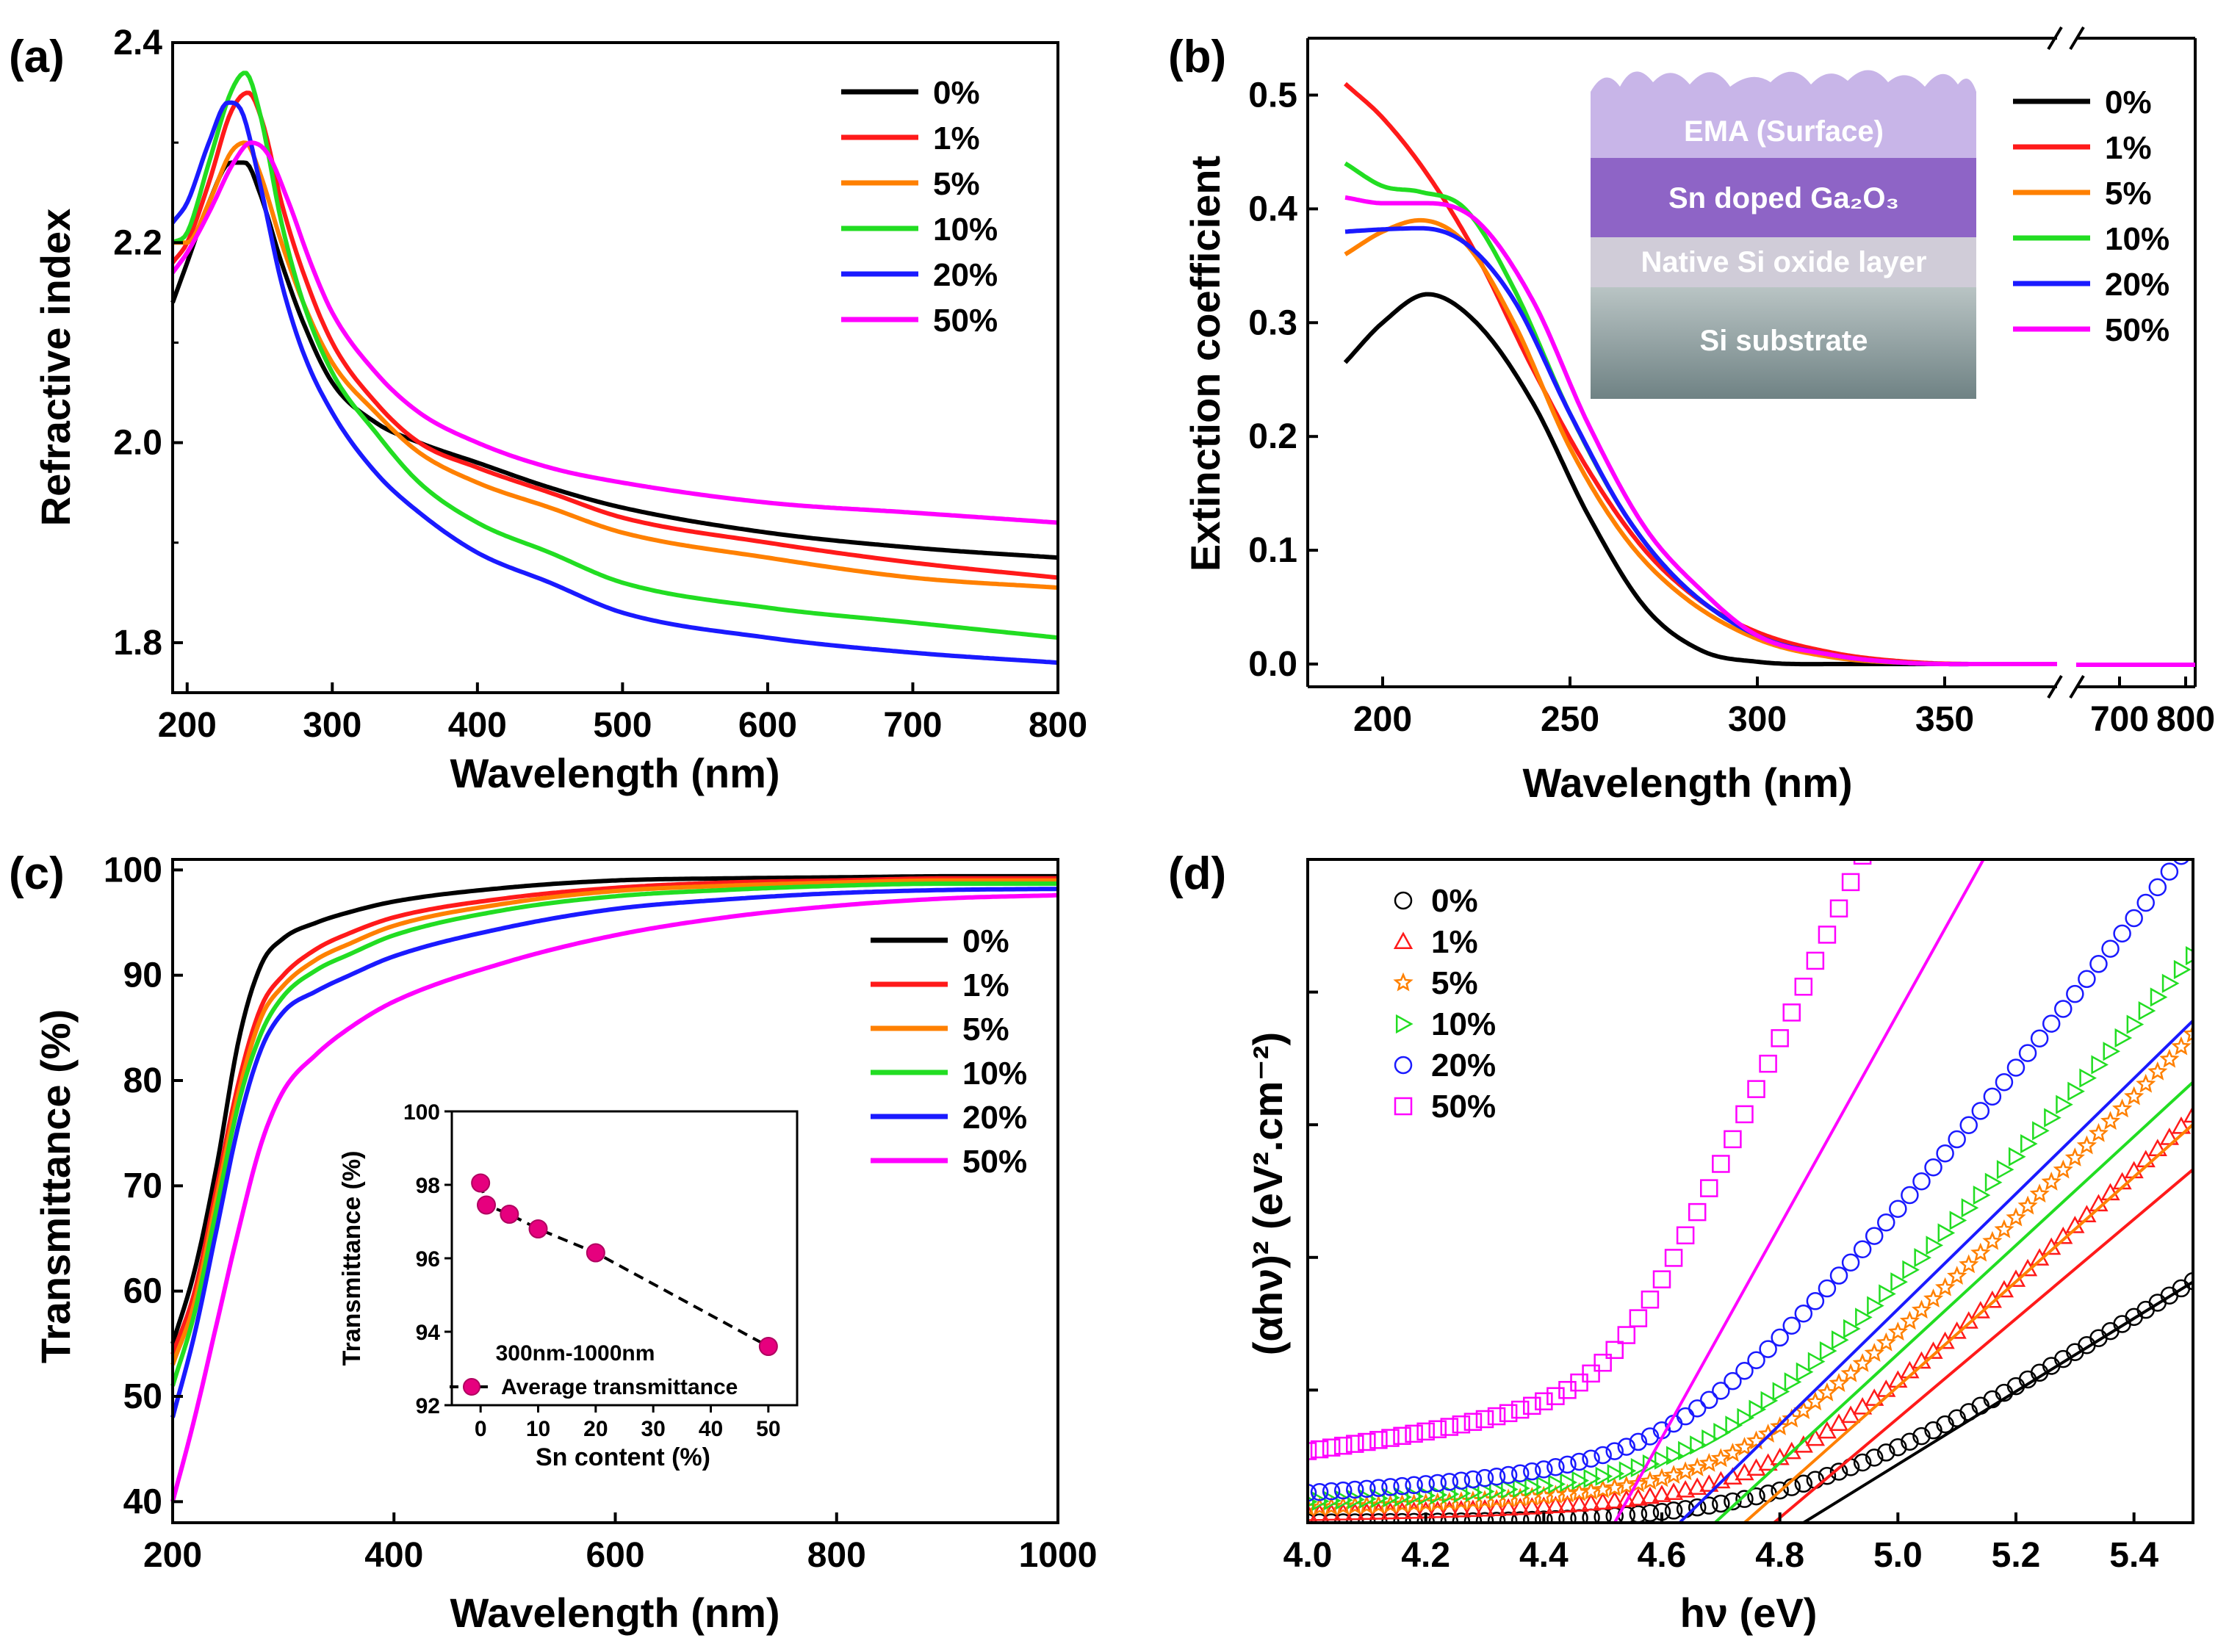  I want to click on panel-c-ytick-5-label: 90, so click(142, 975).